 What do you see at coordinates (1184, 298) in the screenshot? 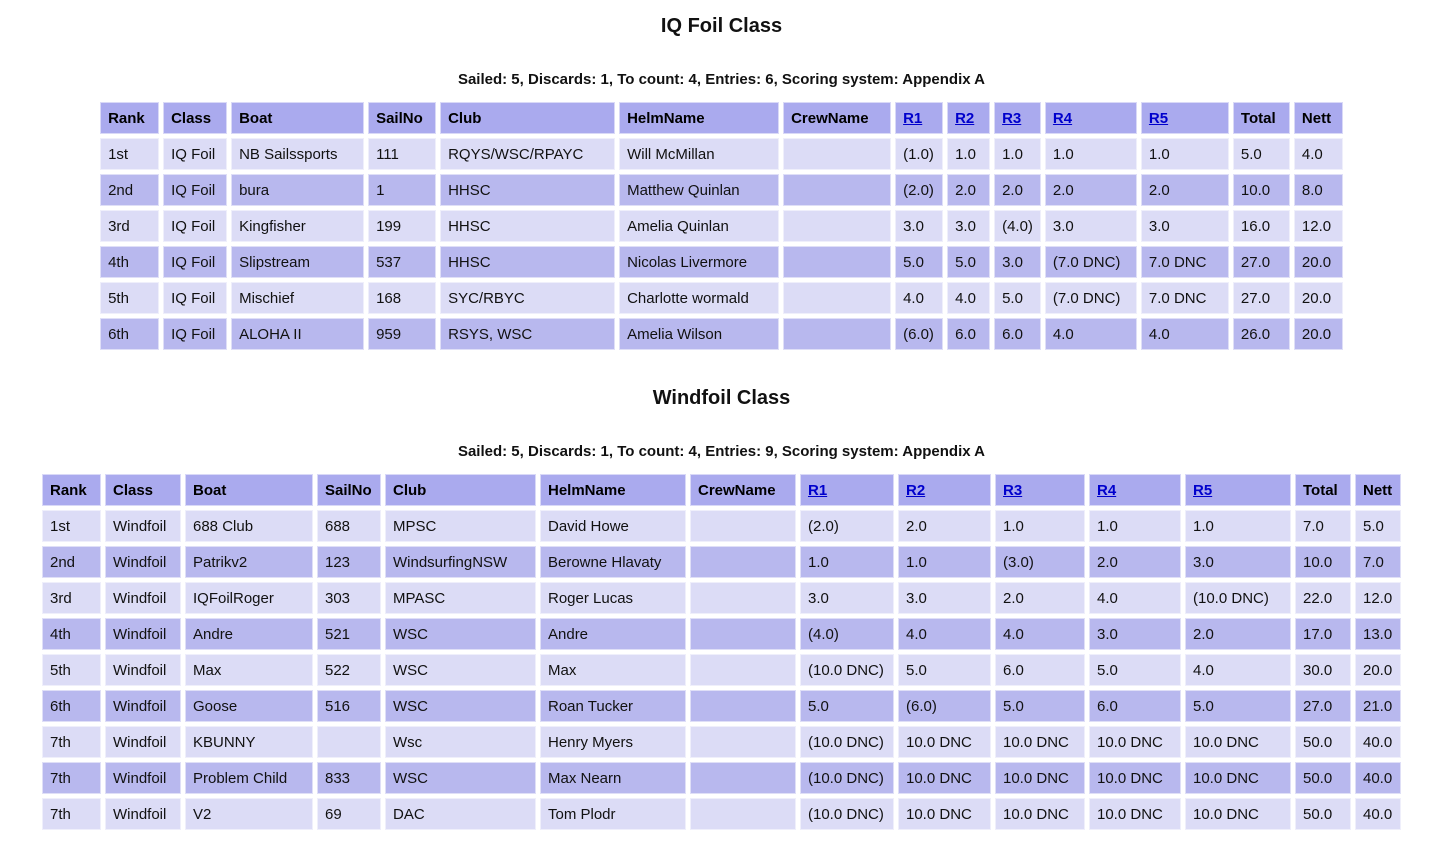
I see `cell-r5: 7.0 DNC` at bounding box center [1184, 298].